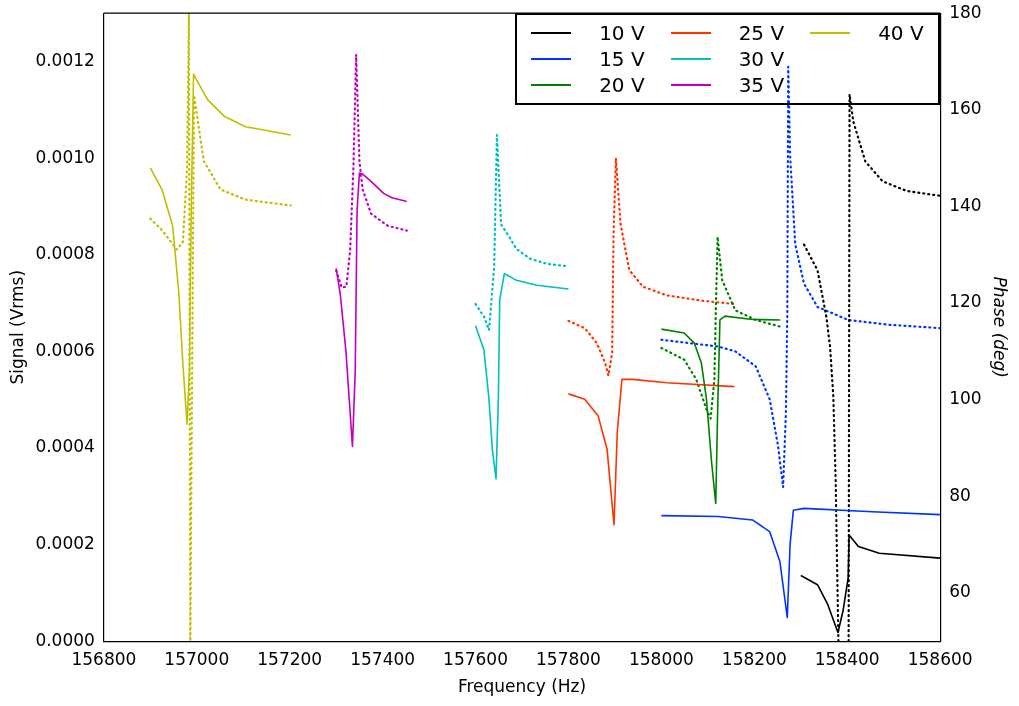 The width and height of the screenshot is (1019, 706). What do you see at coordinates (847, 658) in the screenshot?
I see `x-tick-label: 158400` at bounding box center [847, 658].